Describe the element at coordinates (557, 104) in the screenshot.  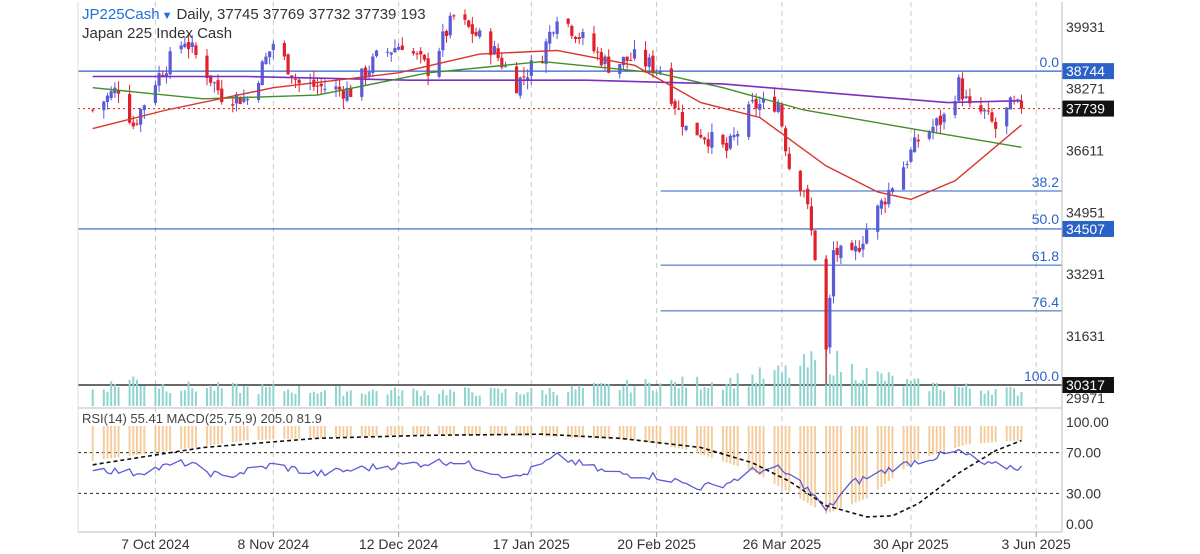
I see `ma-slow-line` at that location.